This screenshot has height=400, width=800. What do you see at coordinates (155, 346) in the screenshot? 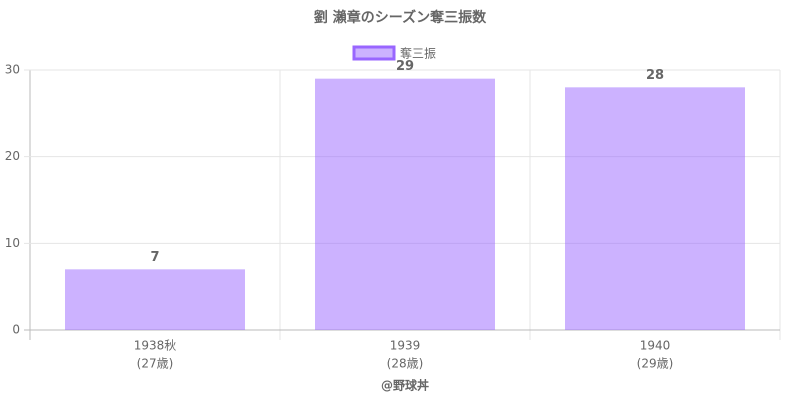
I see `x-tick-label: 1938秋` at bounding box center [155, 346].